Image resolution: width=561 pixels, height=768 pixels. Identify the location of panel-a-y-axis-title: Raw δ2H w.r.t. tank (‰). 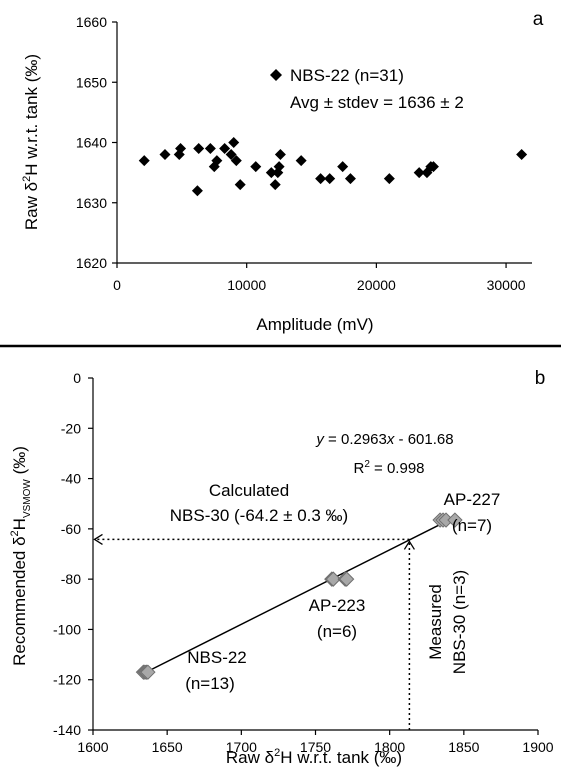
(31, 142).